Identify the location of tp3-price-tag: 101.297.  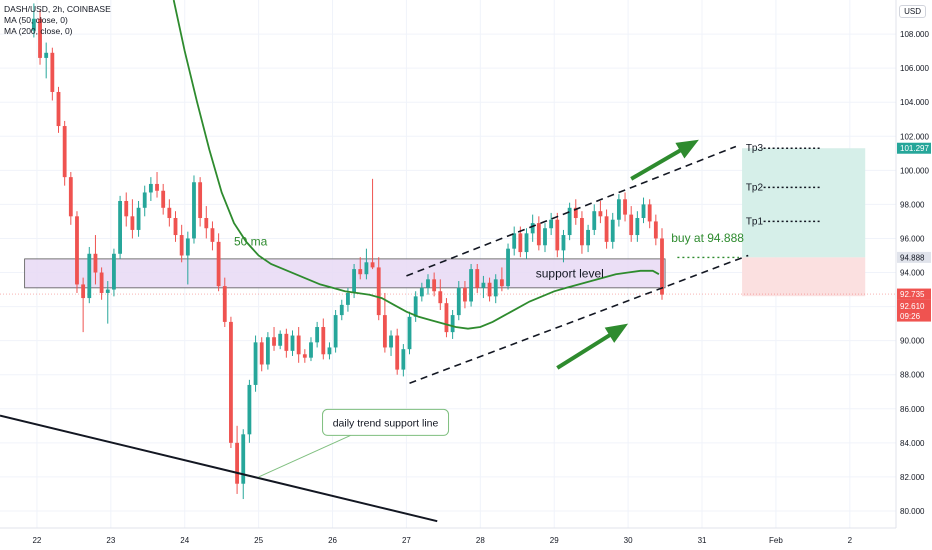
(914, 148).